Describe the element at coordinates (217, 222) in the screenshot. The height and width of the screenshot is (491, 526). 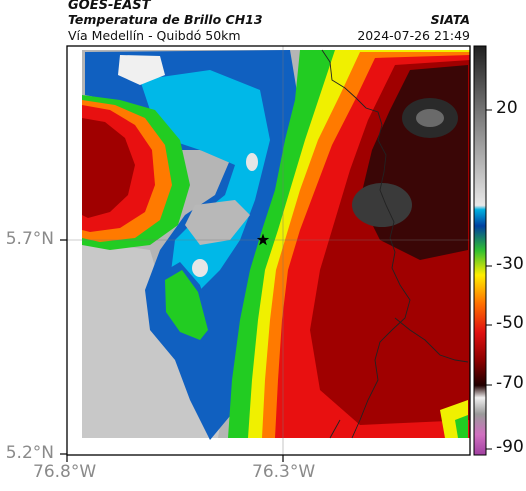
I see `cloud-gap-grey` at that location.